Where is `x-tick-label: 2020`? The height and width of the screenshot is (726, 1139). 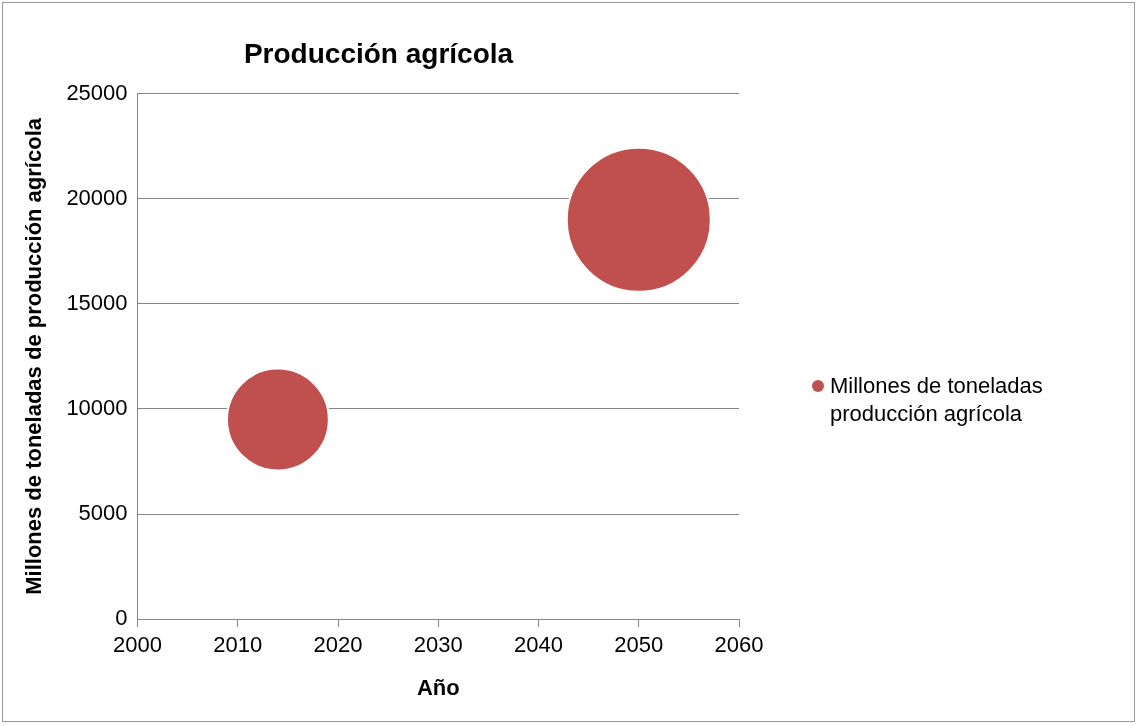 x-tick-label: 2020 is located at coordinates (338, 645).